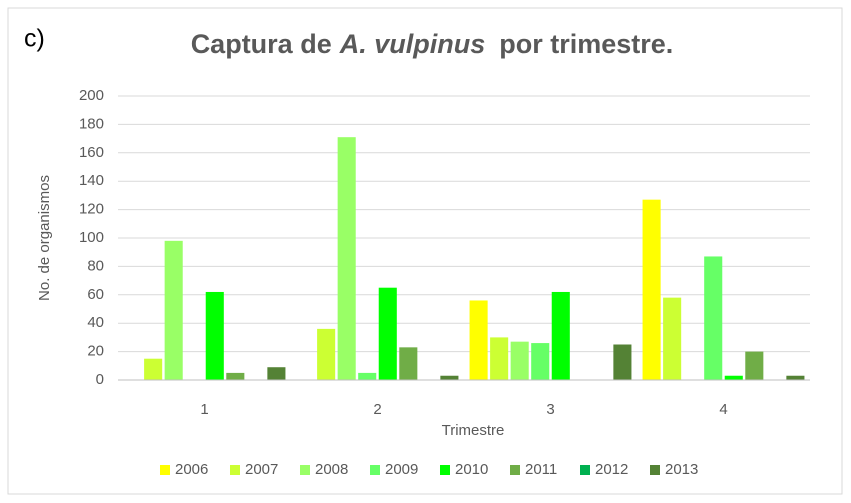 The width and height of the screenshot is (851, 503). I want to click on chart-title: Captura de A. vulpinus por trimestre., so click(432, 44).